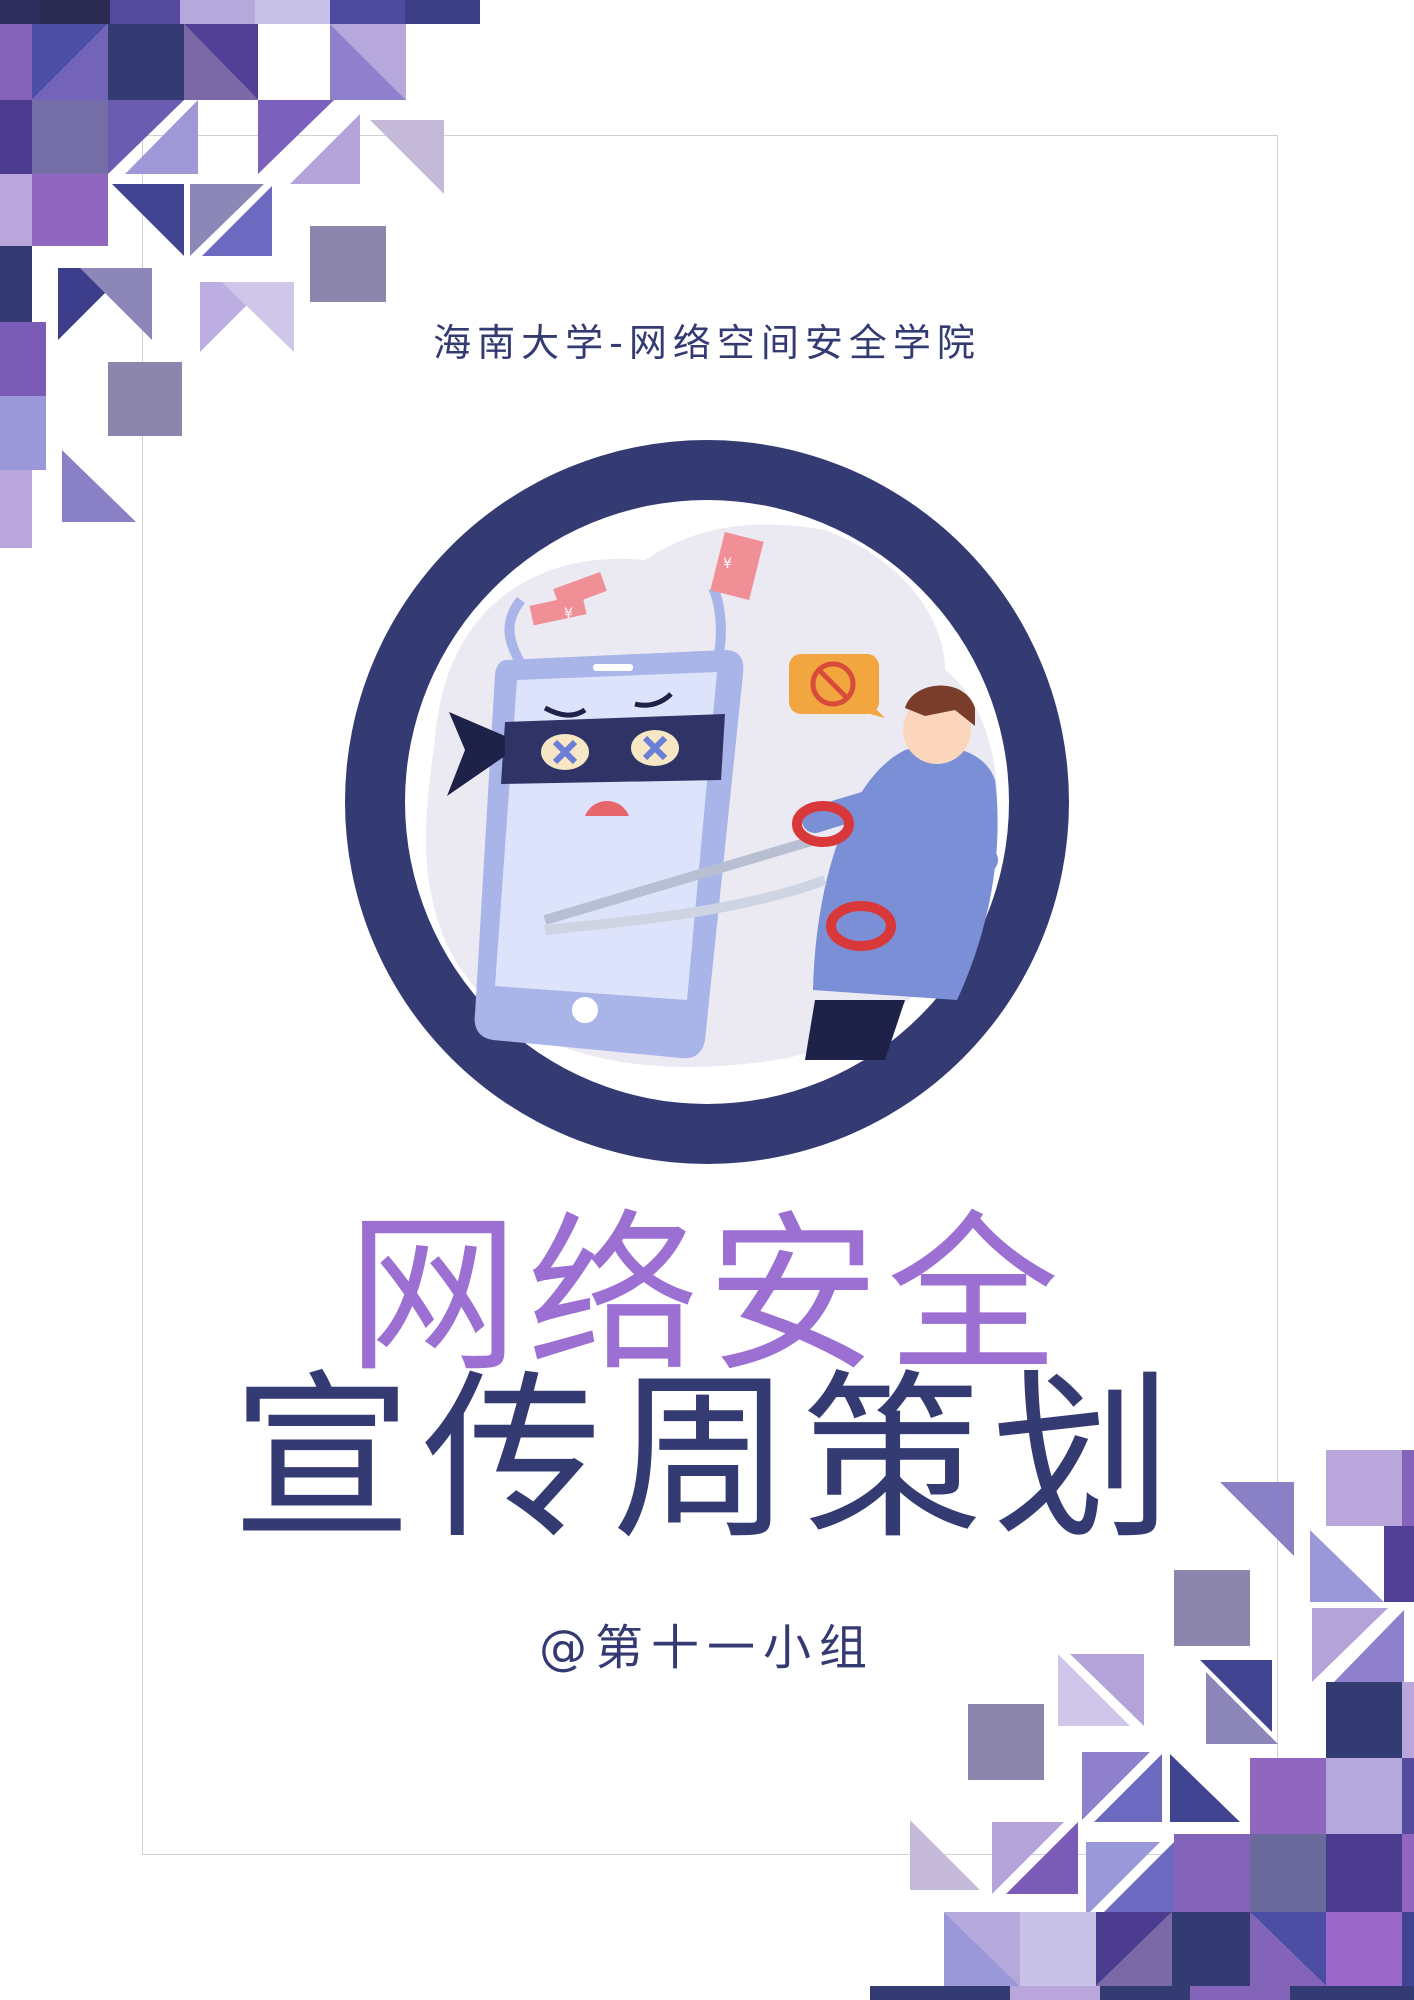  I want to click on title-line-1: 网络安全, so click(707, 1295).